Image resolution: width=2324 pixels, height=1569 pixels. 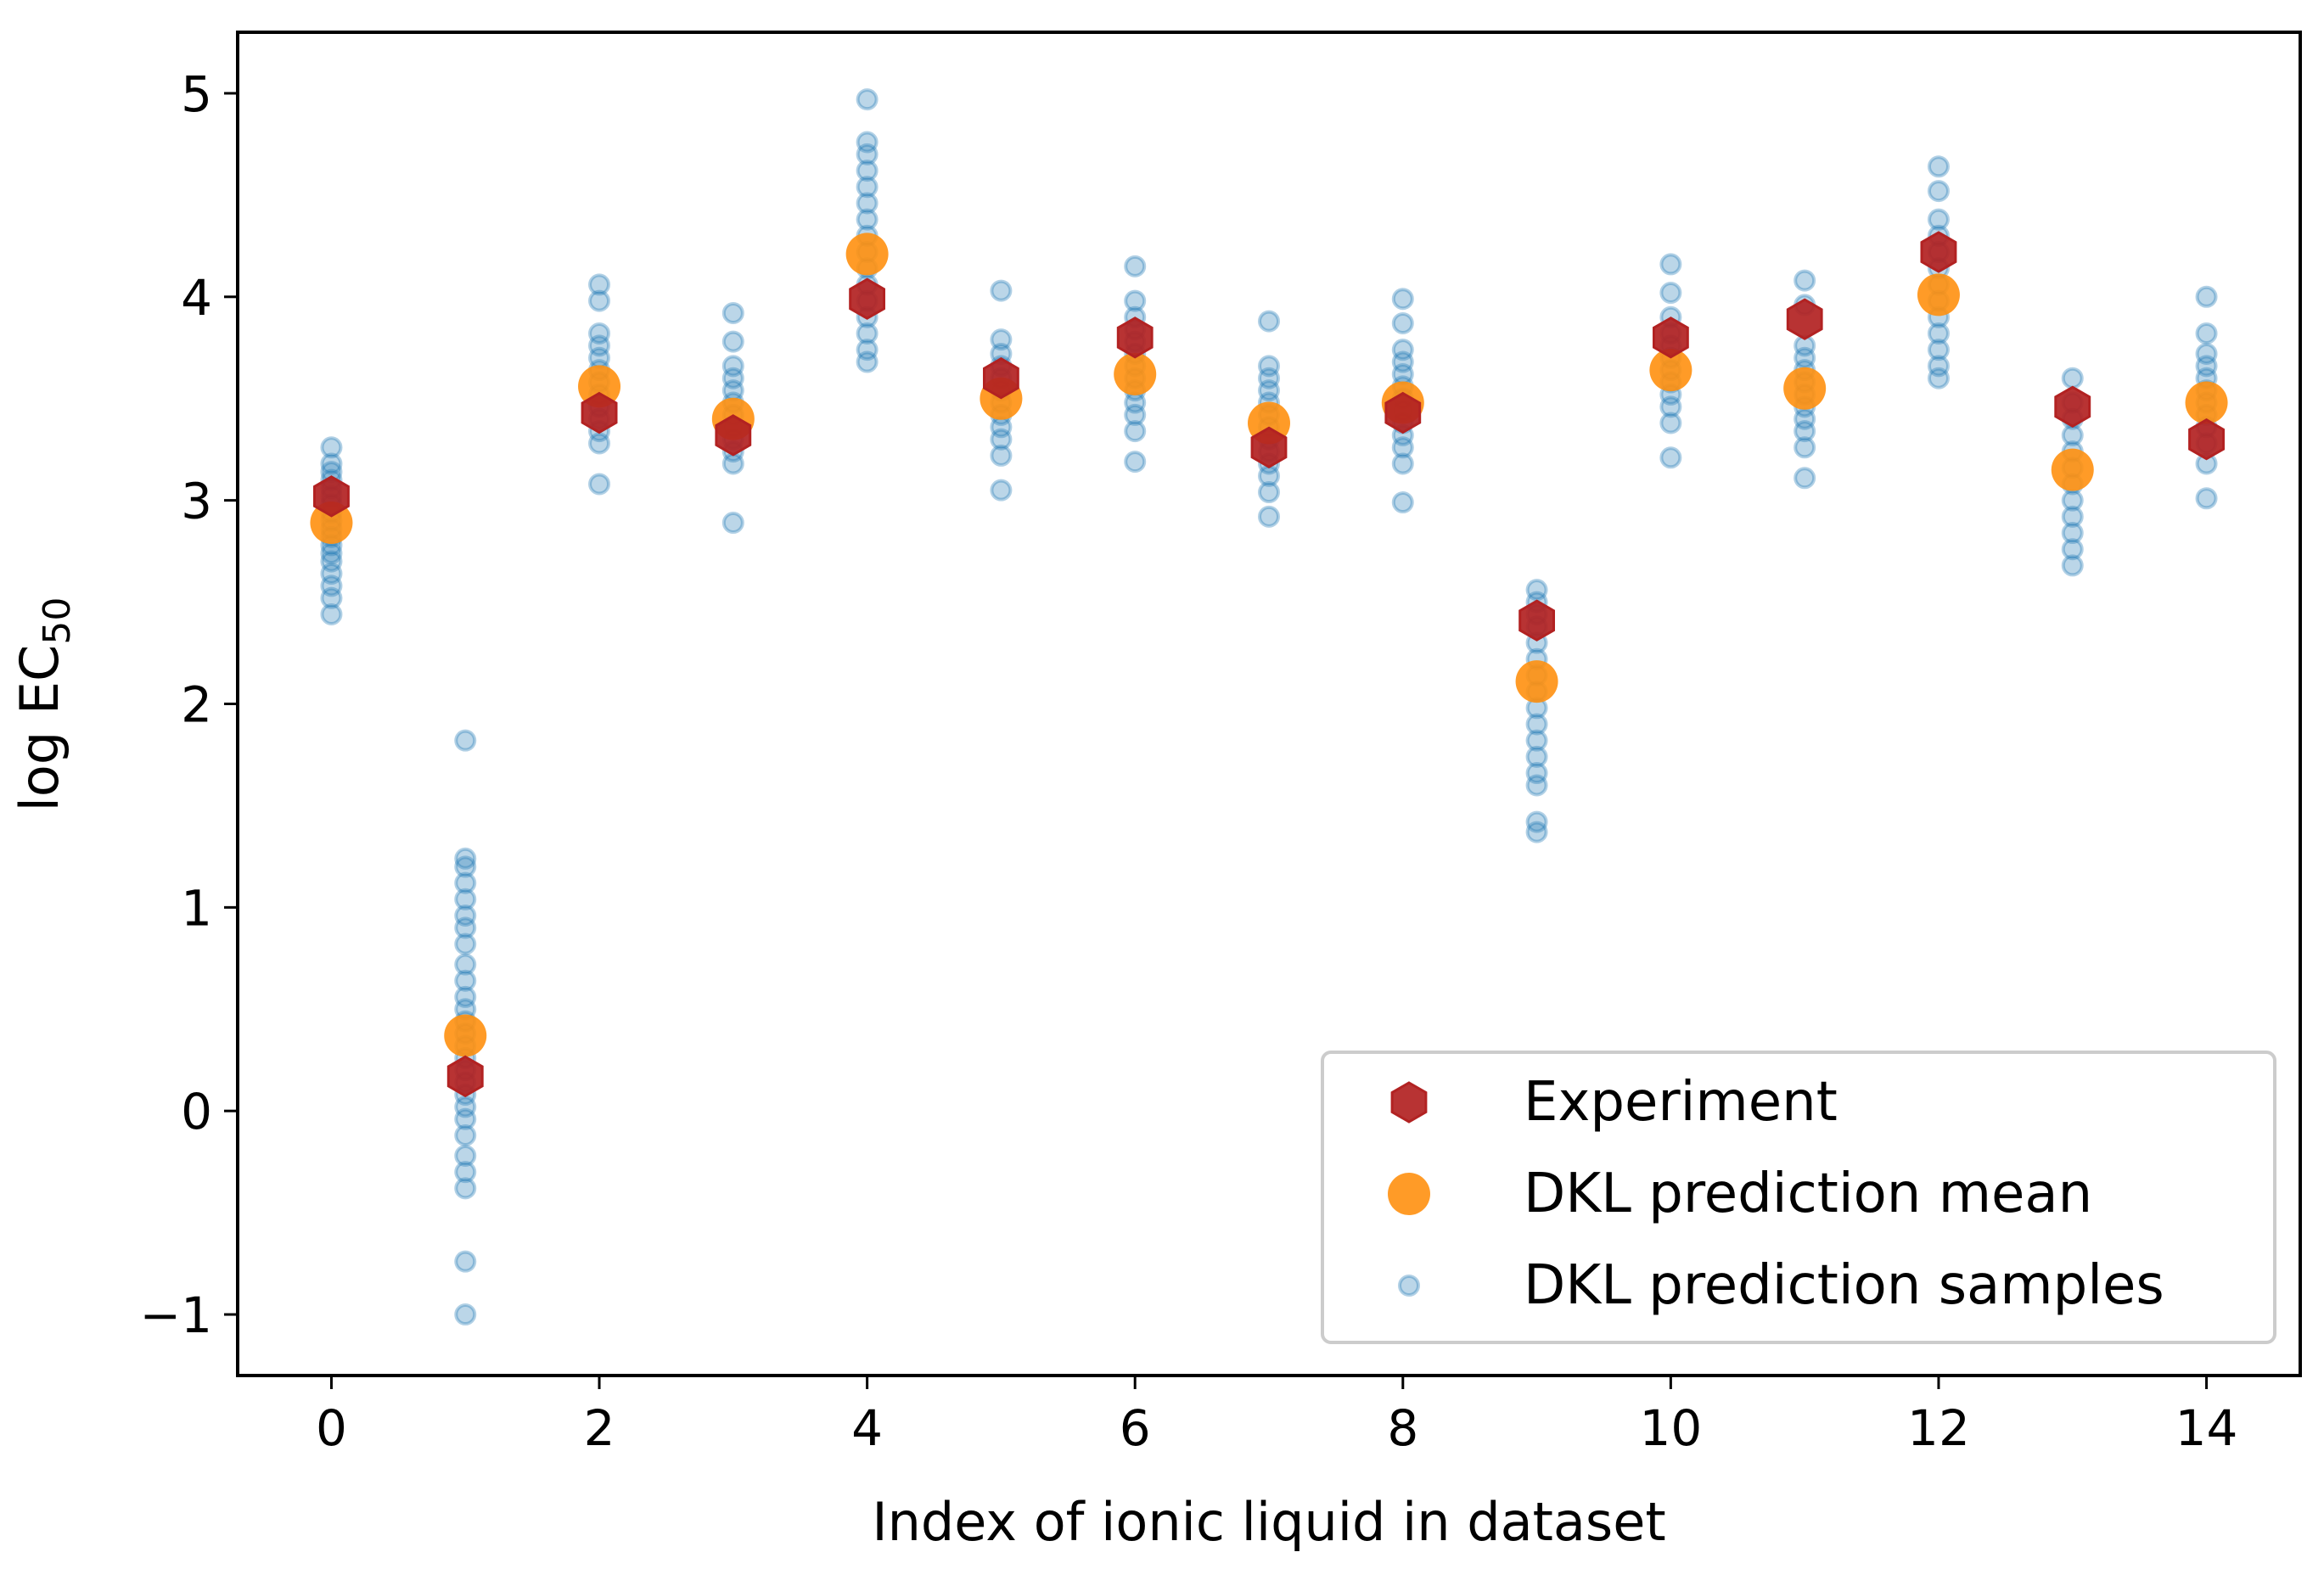 What do you see at coordinates (1409, 1194) in the screenshot?
I see `circle-icon` at bounding box center [1409, 1194].